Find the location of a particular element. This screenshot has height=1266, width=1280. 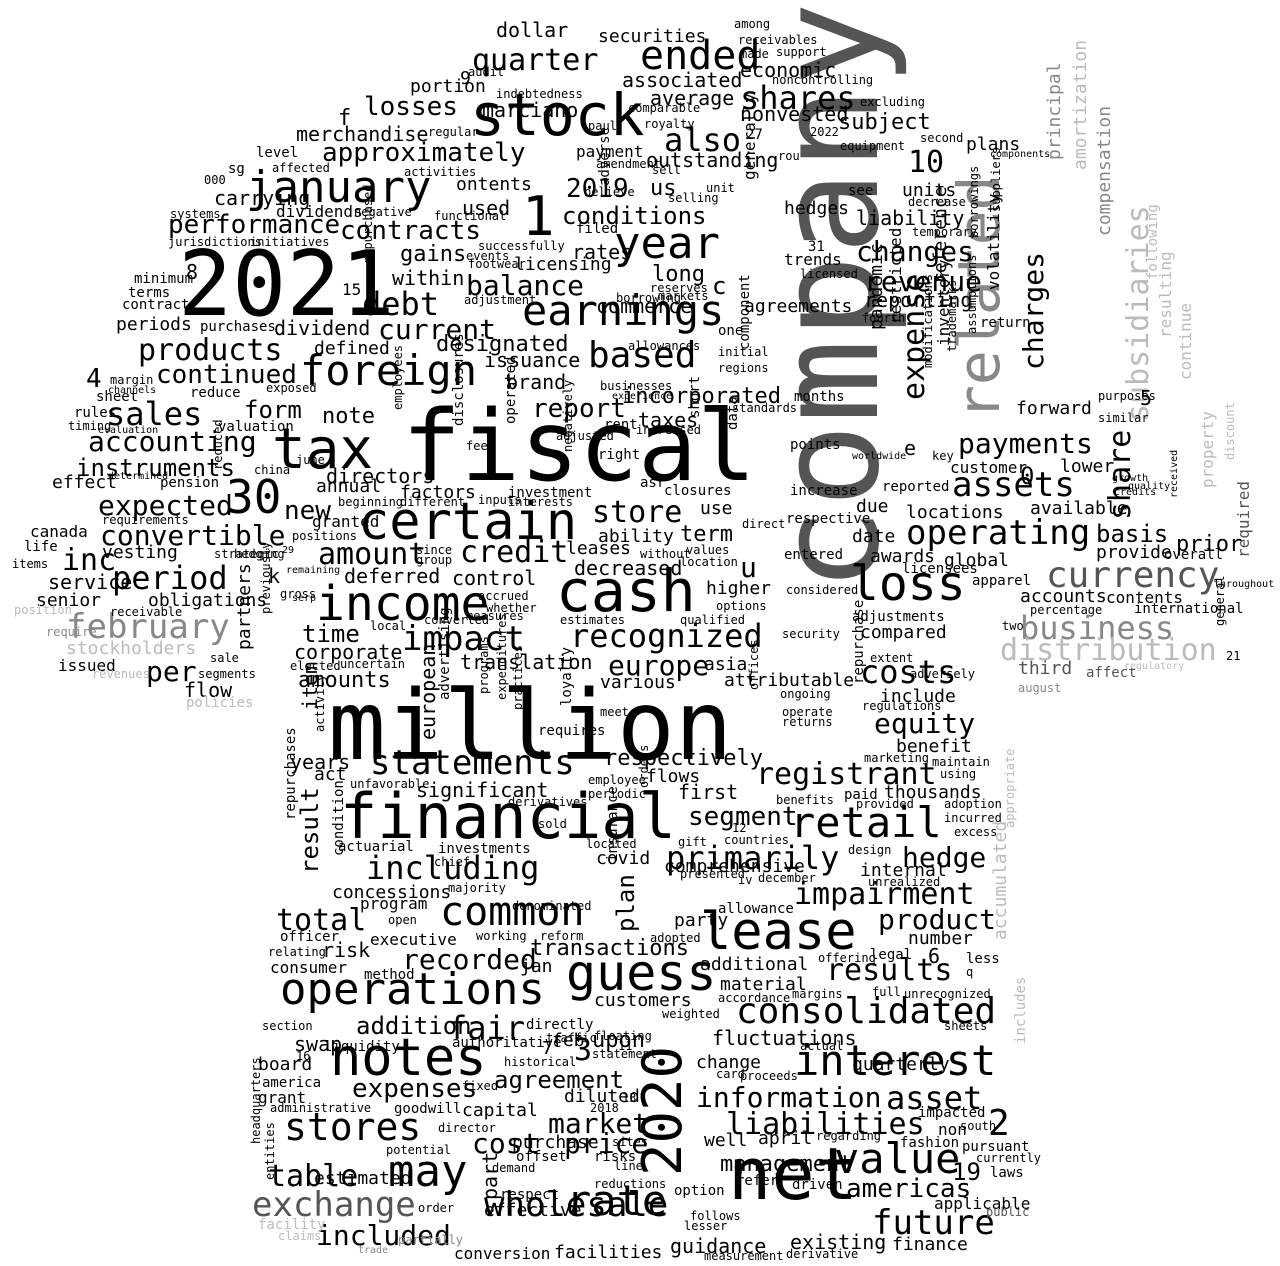

word-losses: losses is located at coordinates (411, 107).